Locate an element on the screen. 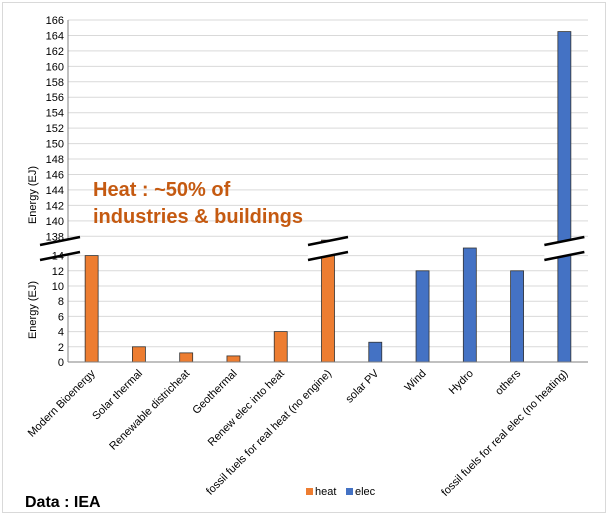  y-tick-label-lower: 12 is located at coordinates (58, 272).